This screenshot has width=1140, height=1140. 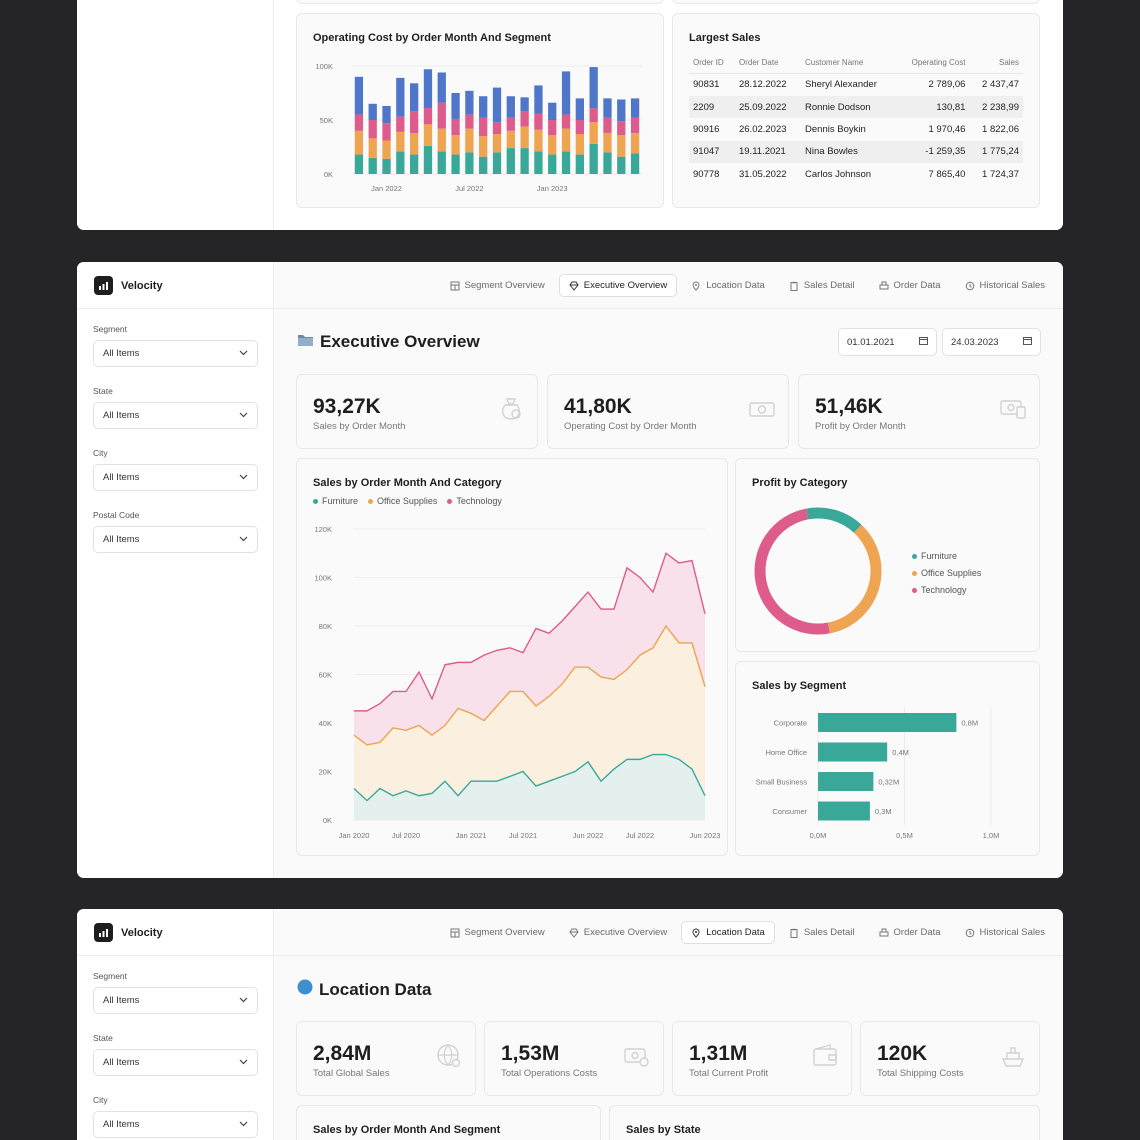 What do you see at coordinates (725, 38) in the screenshot?
I see `card-title: Largest Sales` at bounding box center [725, 38].